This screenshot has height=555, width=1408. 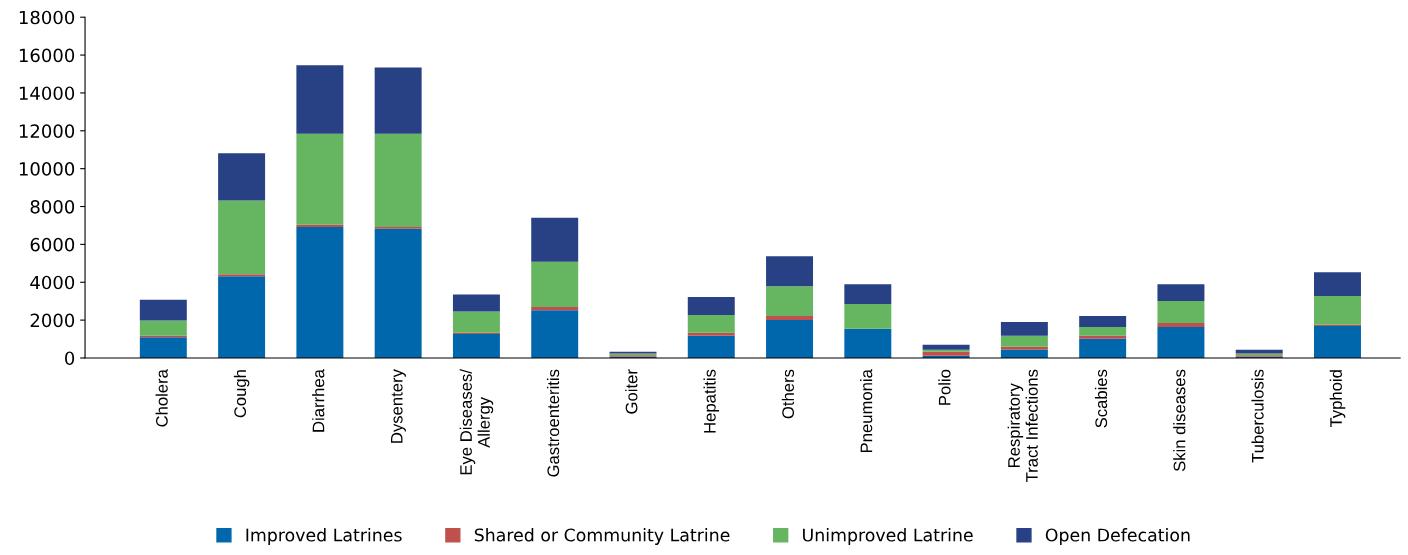 I want to click on y-tick-label: 8000, so click(x=52, y=206).